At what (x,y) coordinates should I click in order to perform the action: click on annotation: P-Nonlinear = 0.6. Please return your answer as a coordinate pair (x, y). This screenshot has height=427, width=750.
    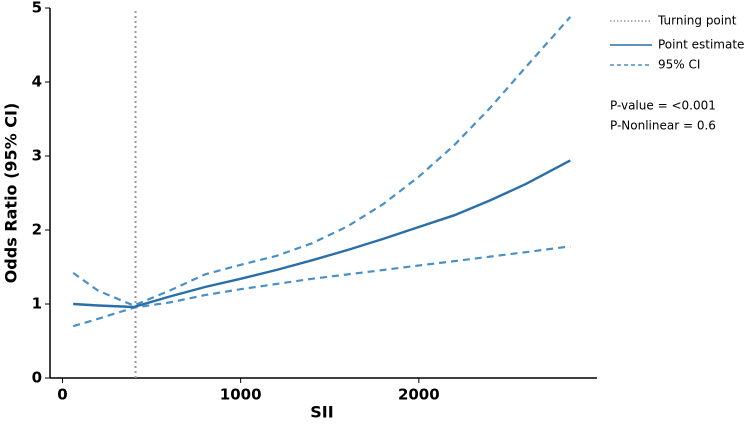
    Looking at the image, I should click on (663, 126).